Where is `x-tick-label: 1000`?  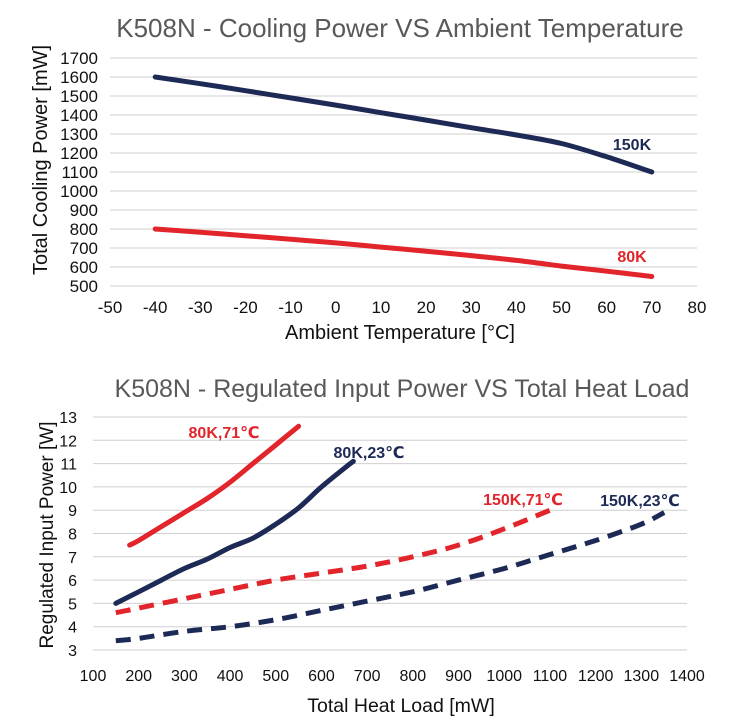
x-tick-label: 1000 is located at coordinates (504, 676).